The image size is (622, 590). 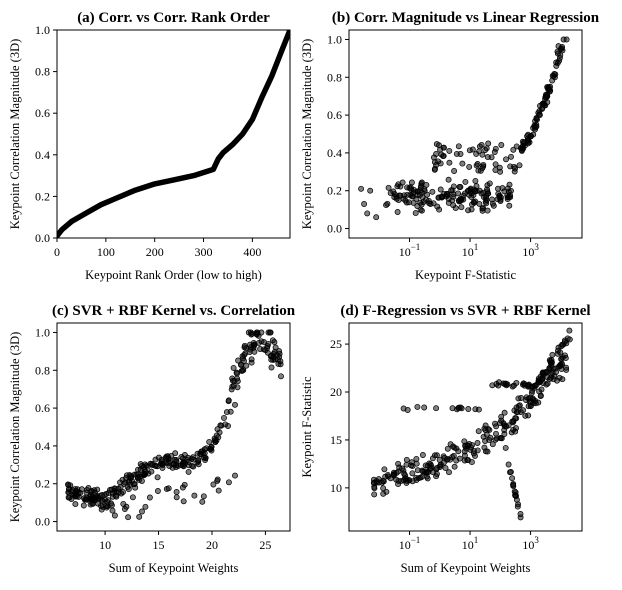 I want to click on x-tick-label: 25, so click(x=265, y=545).